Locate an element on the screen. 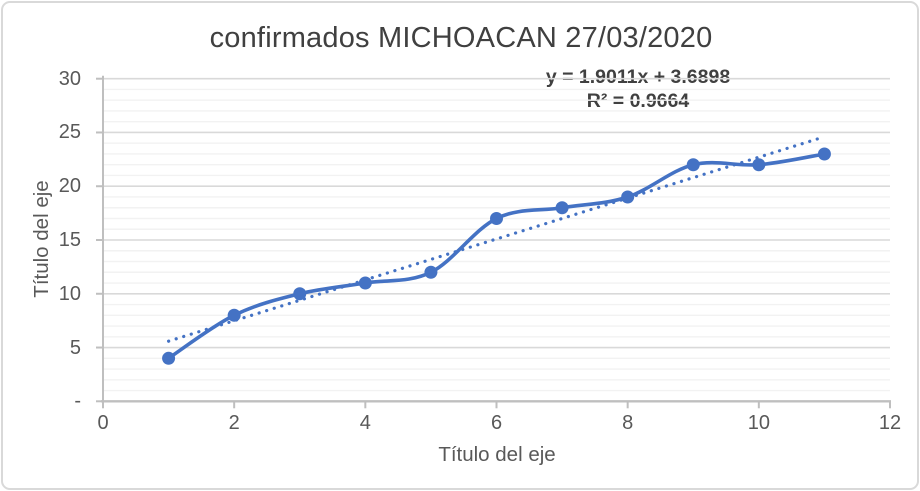 The width and height of the screenshot is (920, 491). y-axis-title: Título del eje is located at coordinates (41, 239).